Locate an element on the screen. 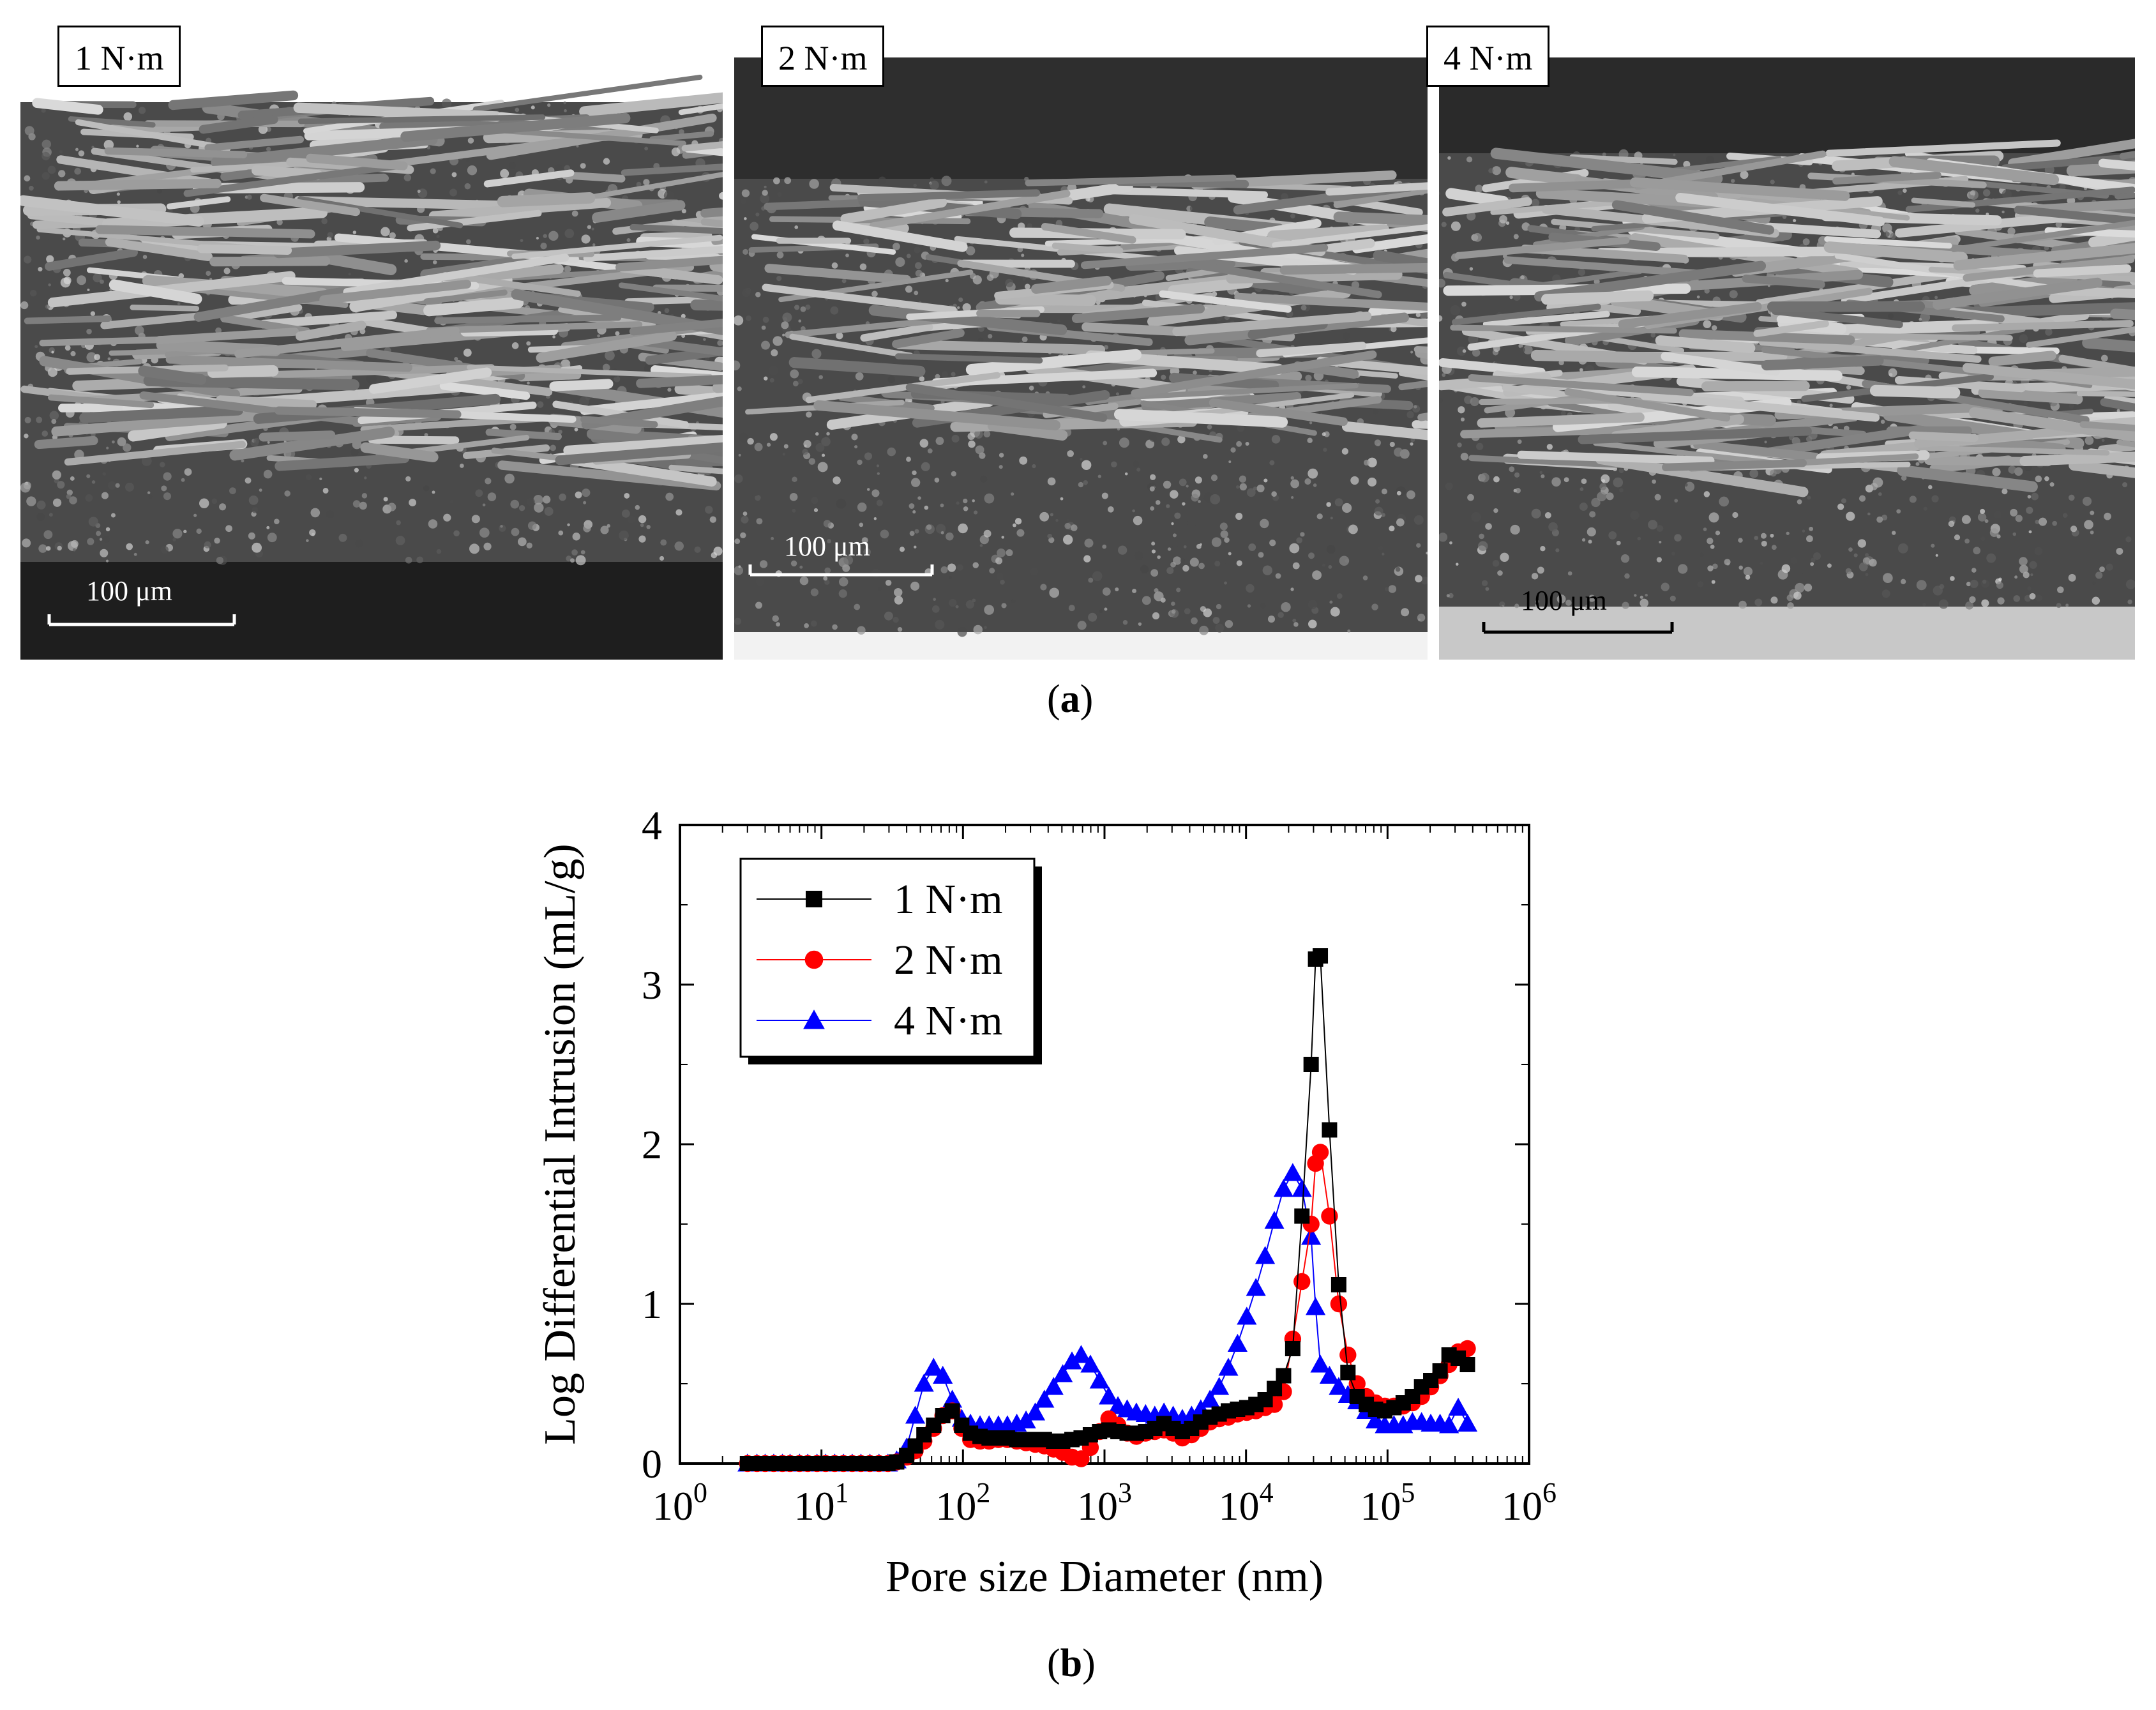  x-tick-label: 10² is located at coordinates (962, 1503).